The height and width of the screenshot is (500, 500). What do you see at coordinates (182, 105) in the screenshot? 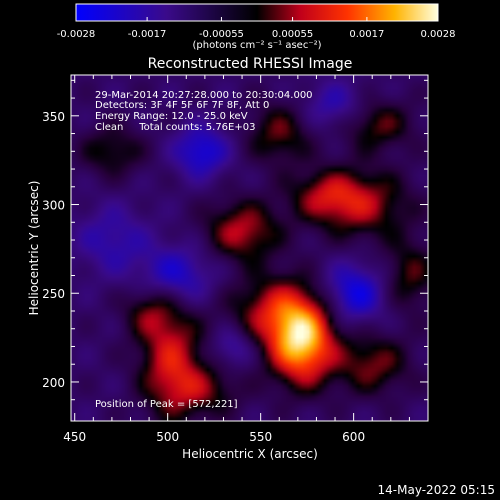
I see `info-line-detectors: Detectors: 3F 4F 5F 6F 7F 8F, Att 0` at bounding box center [182, 105].